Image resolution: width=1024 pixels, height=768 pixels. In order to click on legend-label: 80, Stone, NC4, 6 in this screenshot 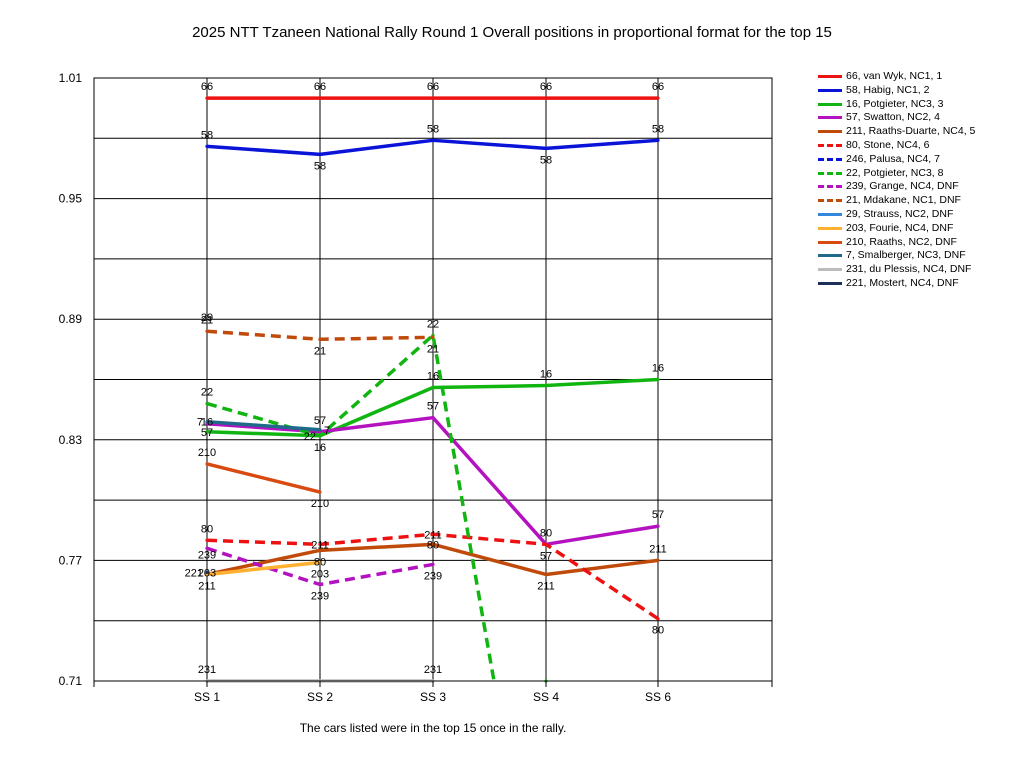, I will do `click(888, 144)`.